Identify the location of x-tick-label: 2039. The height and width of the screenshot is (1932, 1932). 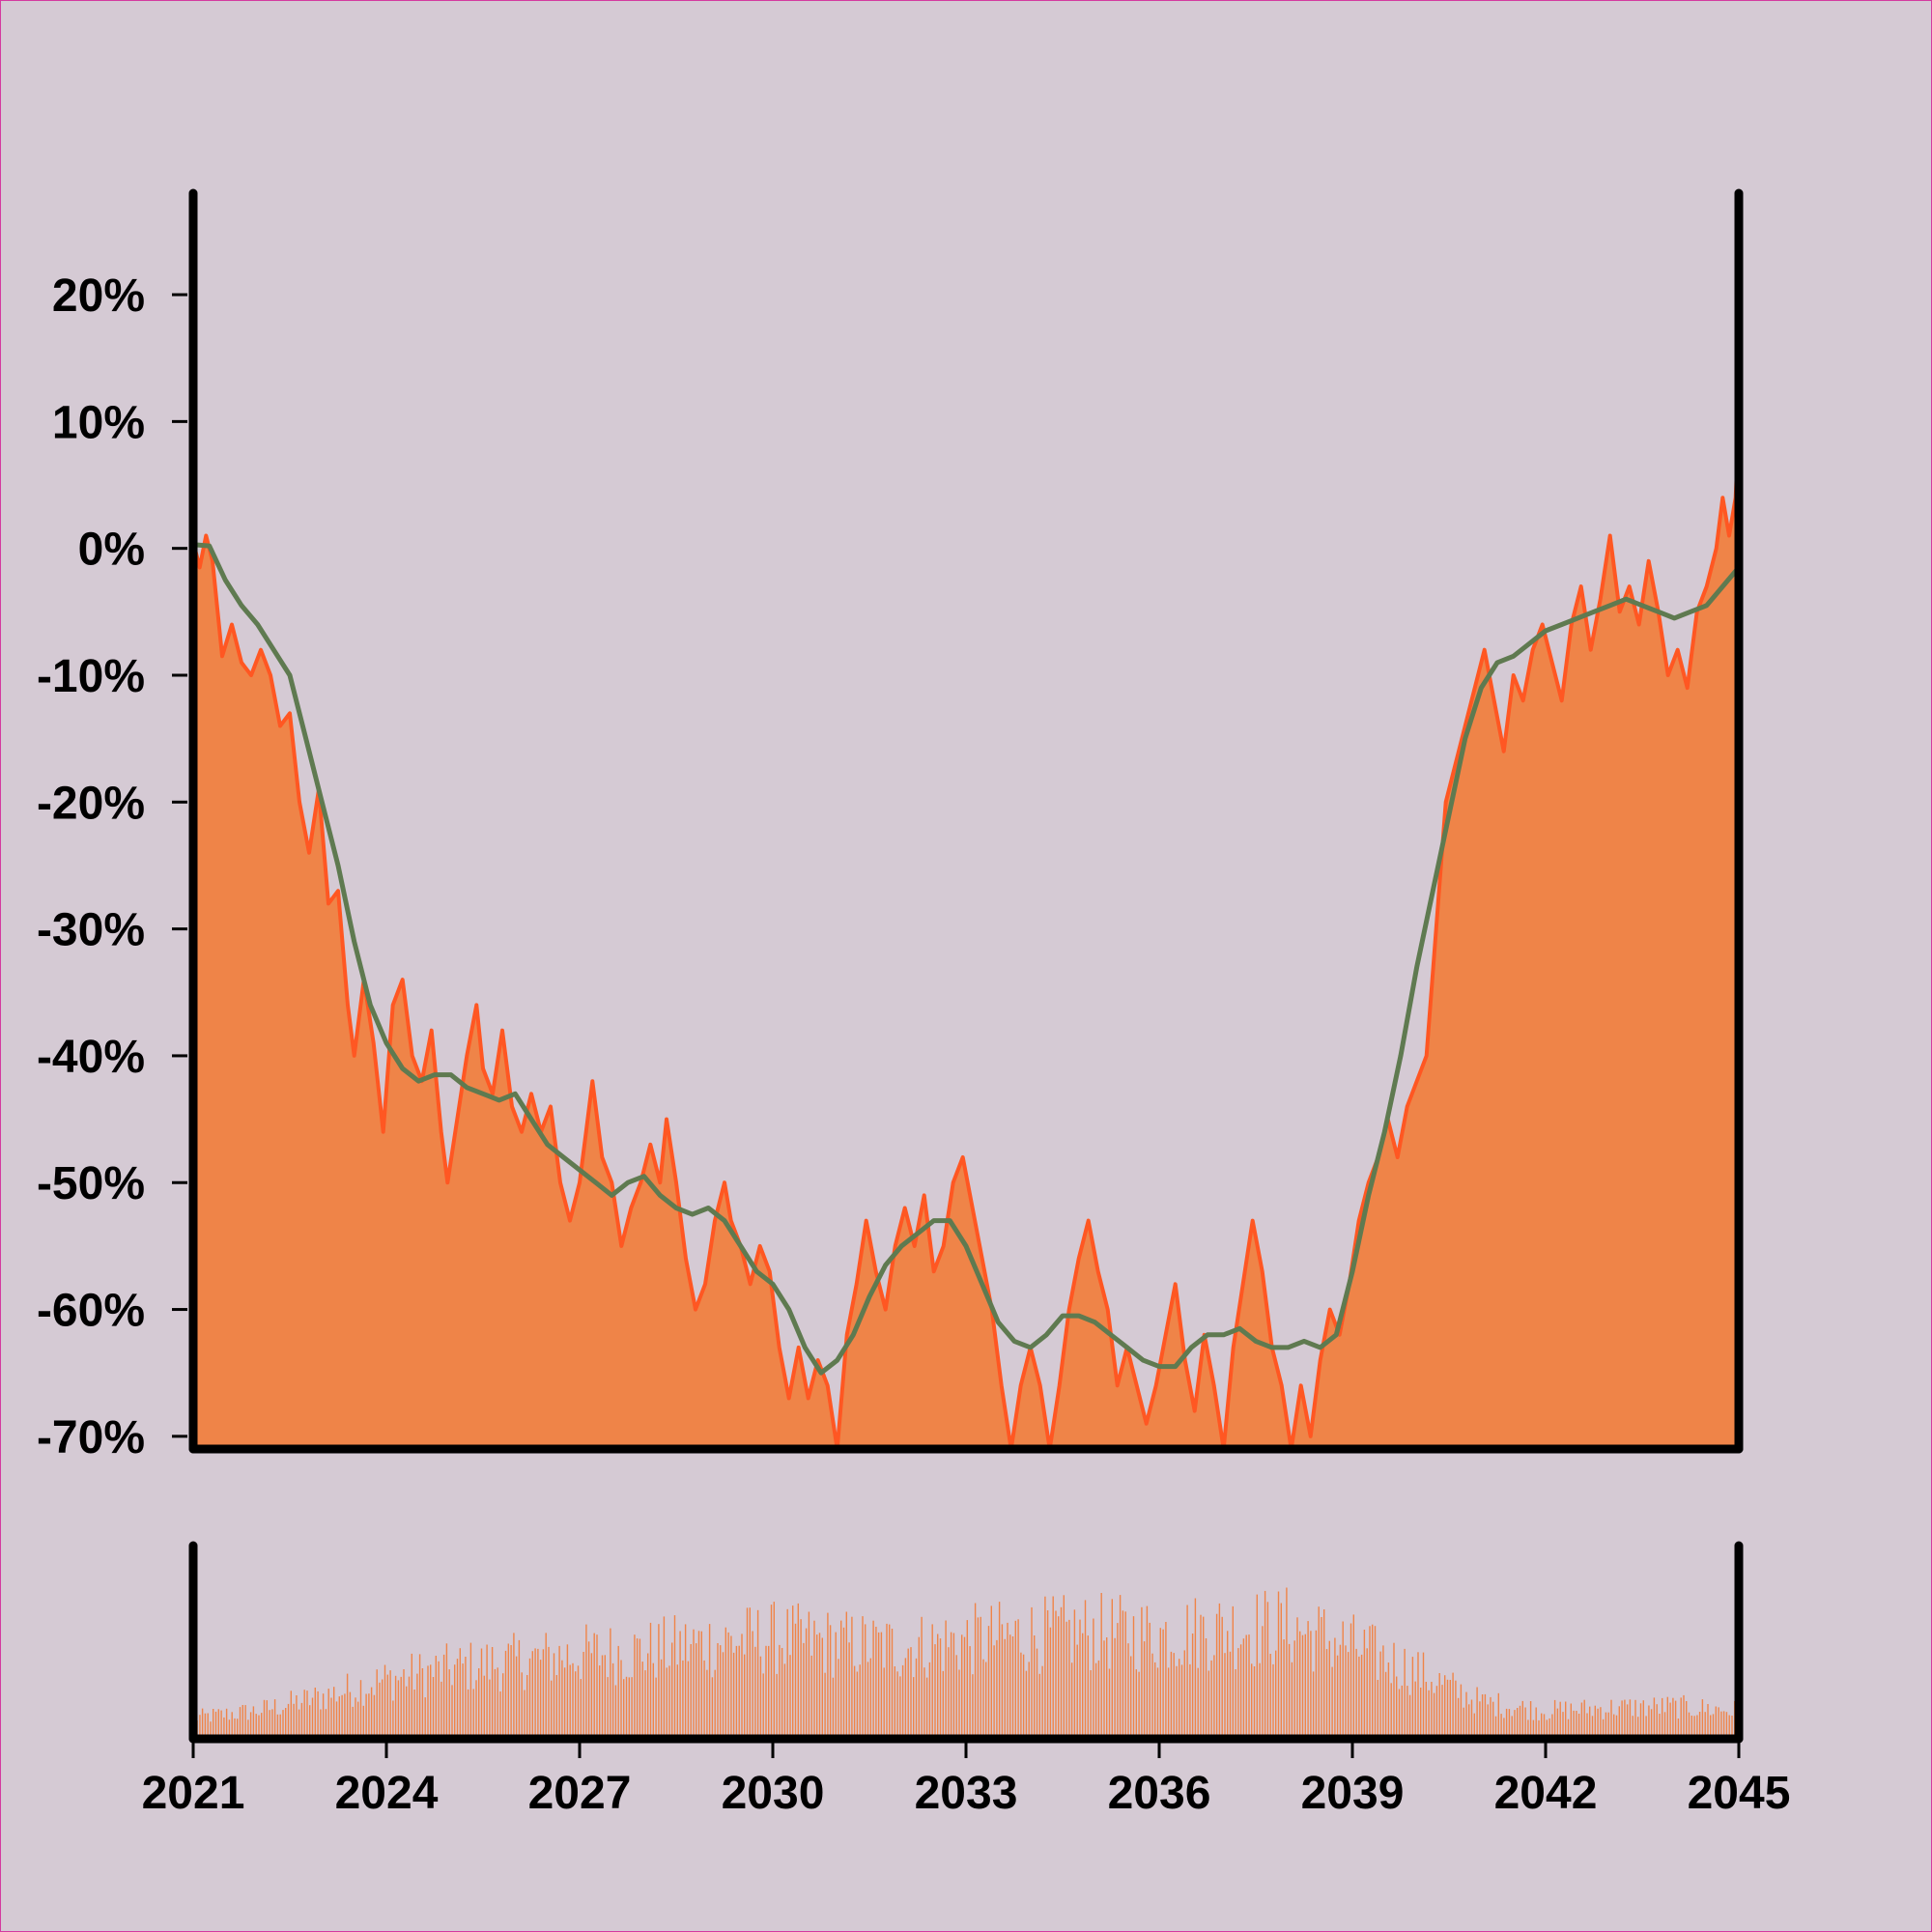
(1353, 1793).